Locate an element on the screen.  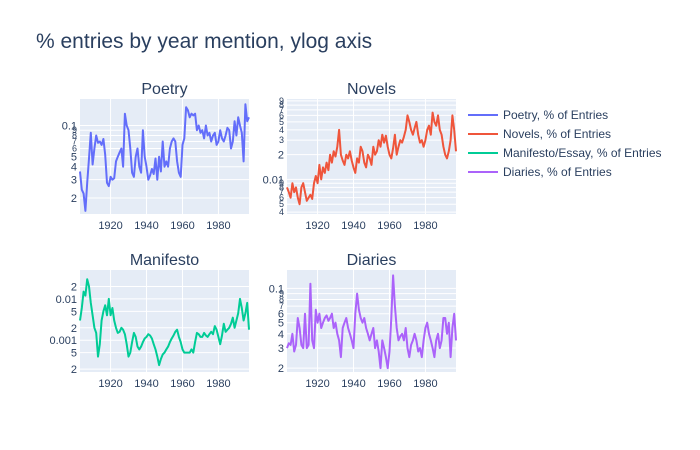
diaries-x-tick-label: 1960 is located at coordinates (389, 384).